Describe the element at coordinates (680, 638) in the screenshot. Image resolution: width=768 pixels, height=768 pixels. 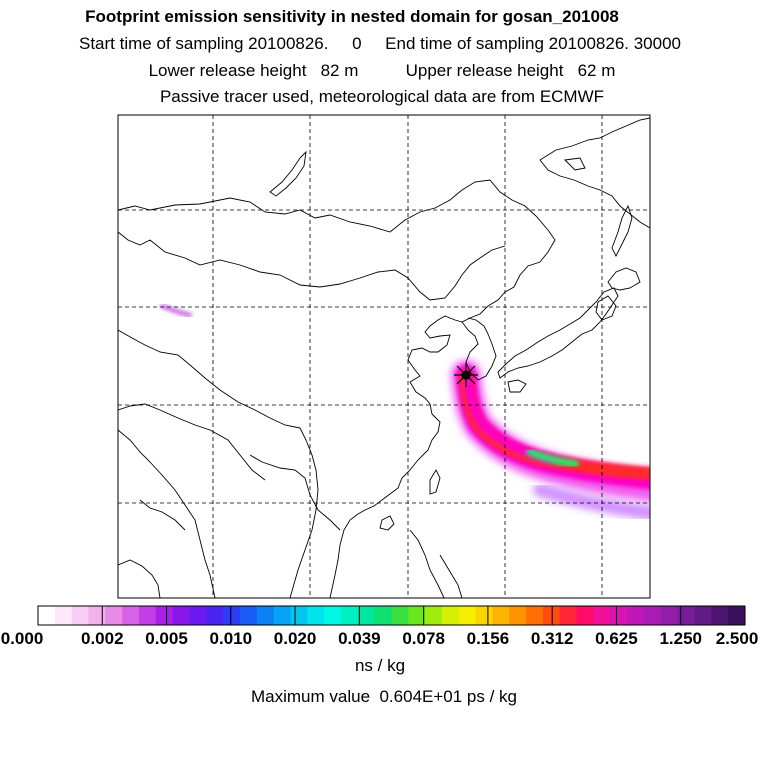
I see `colorbar-tick-label: 1.250` at that location.